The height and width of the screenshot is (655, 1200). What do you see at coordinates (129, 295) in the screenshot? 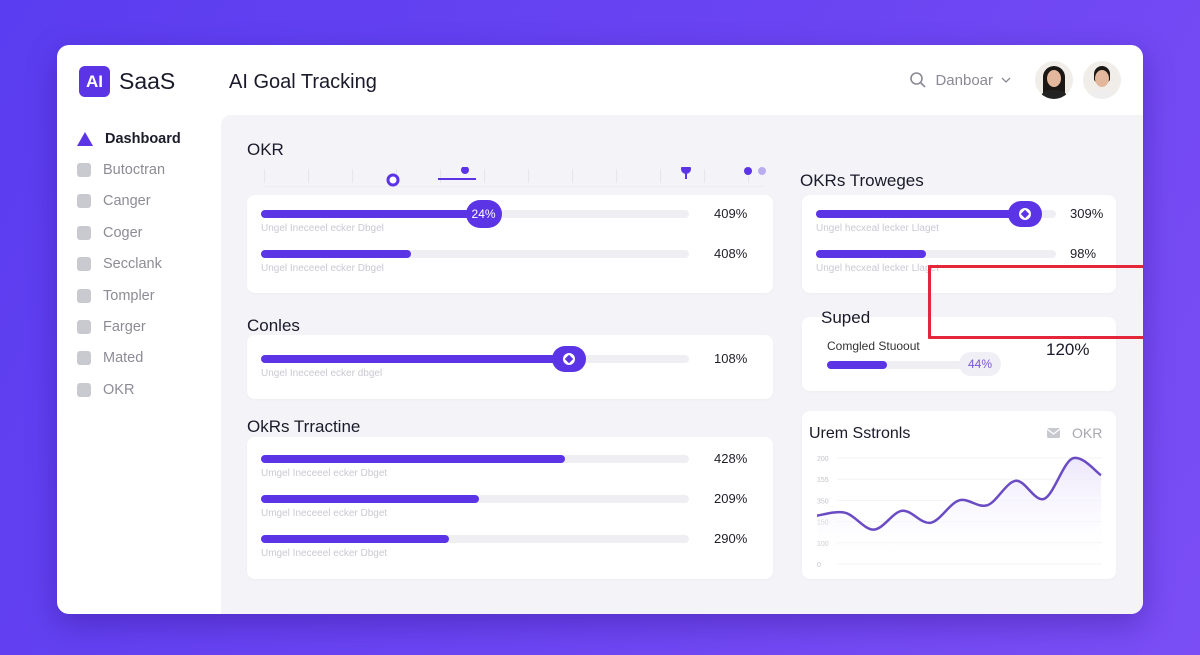
I see `sidebar-item-label: Tompler` at bounding box center [129, 295].